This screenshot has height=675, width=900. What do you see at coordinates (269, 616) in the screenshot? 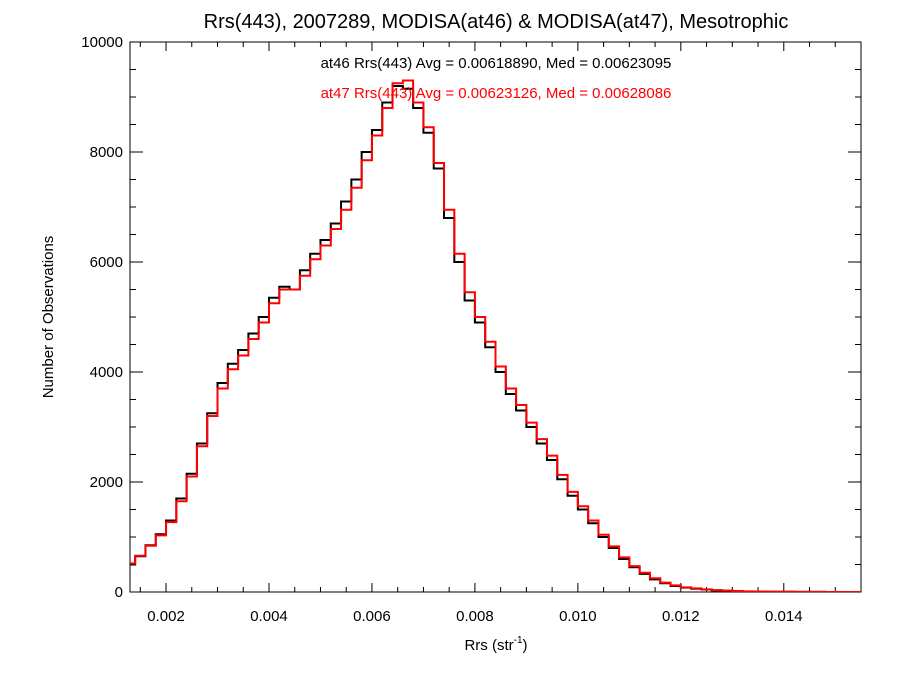
I see `x-tick-label: 0.004` at bounding box center [269, 616].